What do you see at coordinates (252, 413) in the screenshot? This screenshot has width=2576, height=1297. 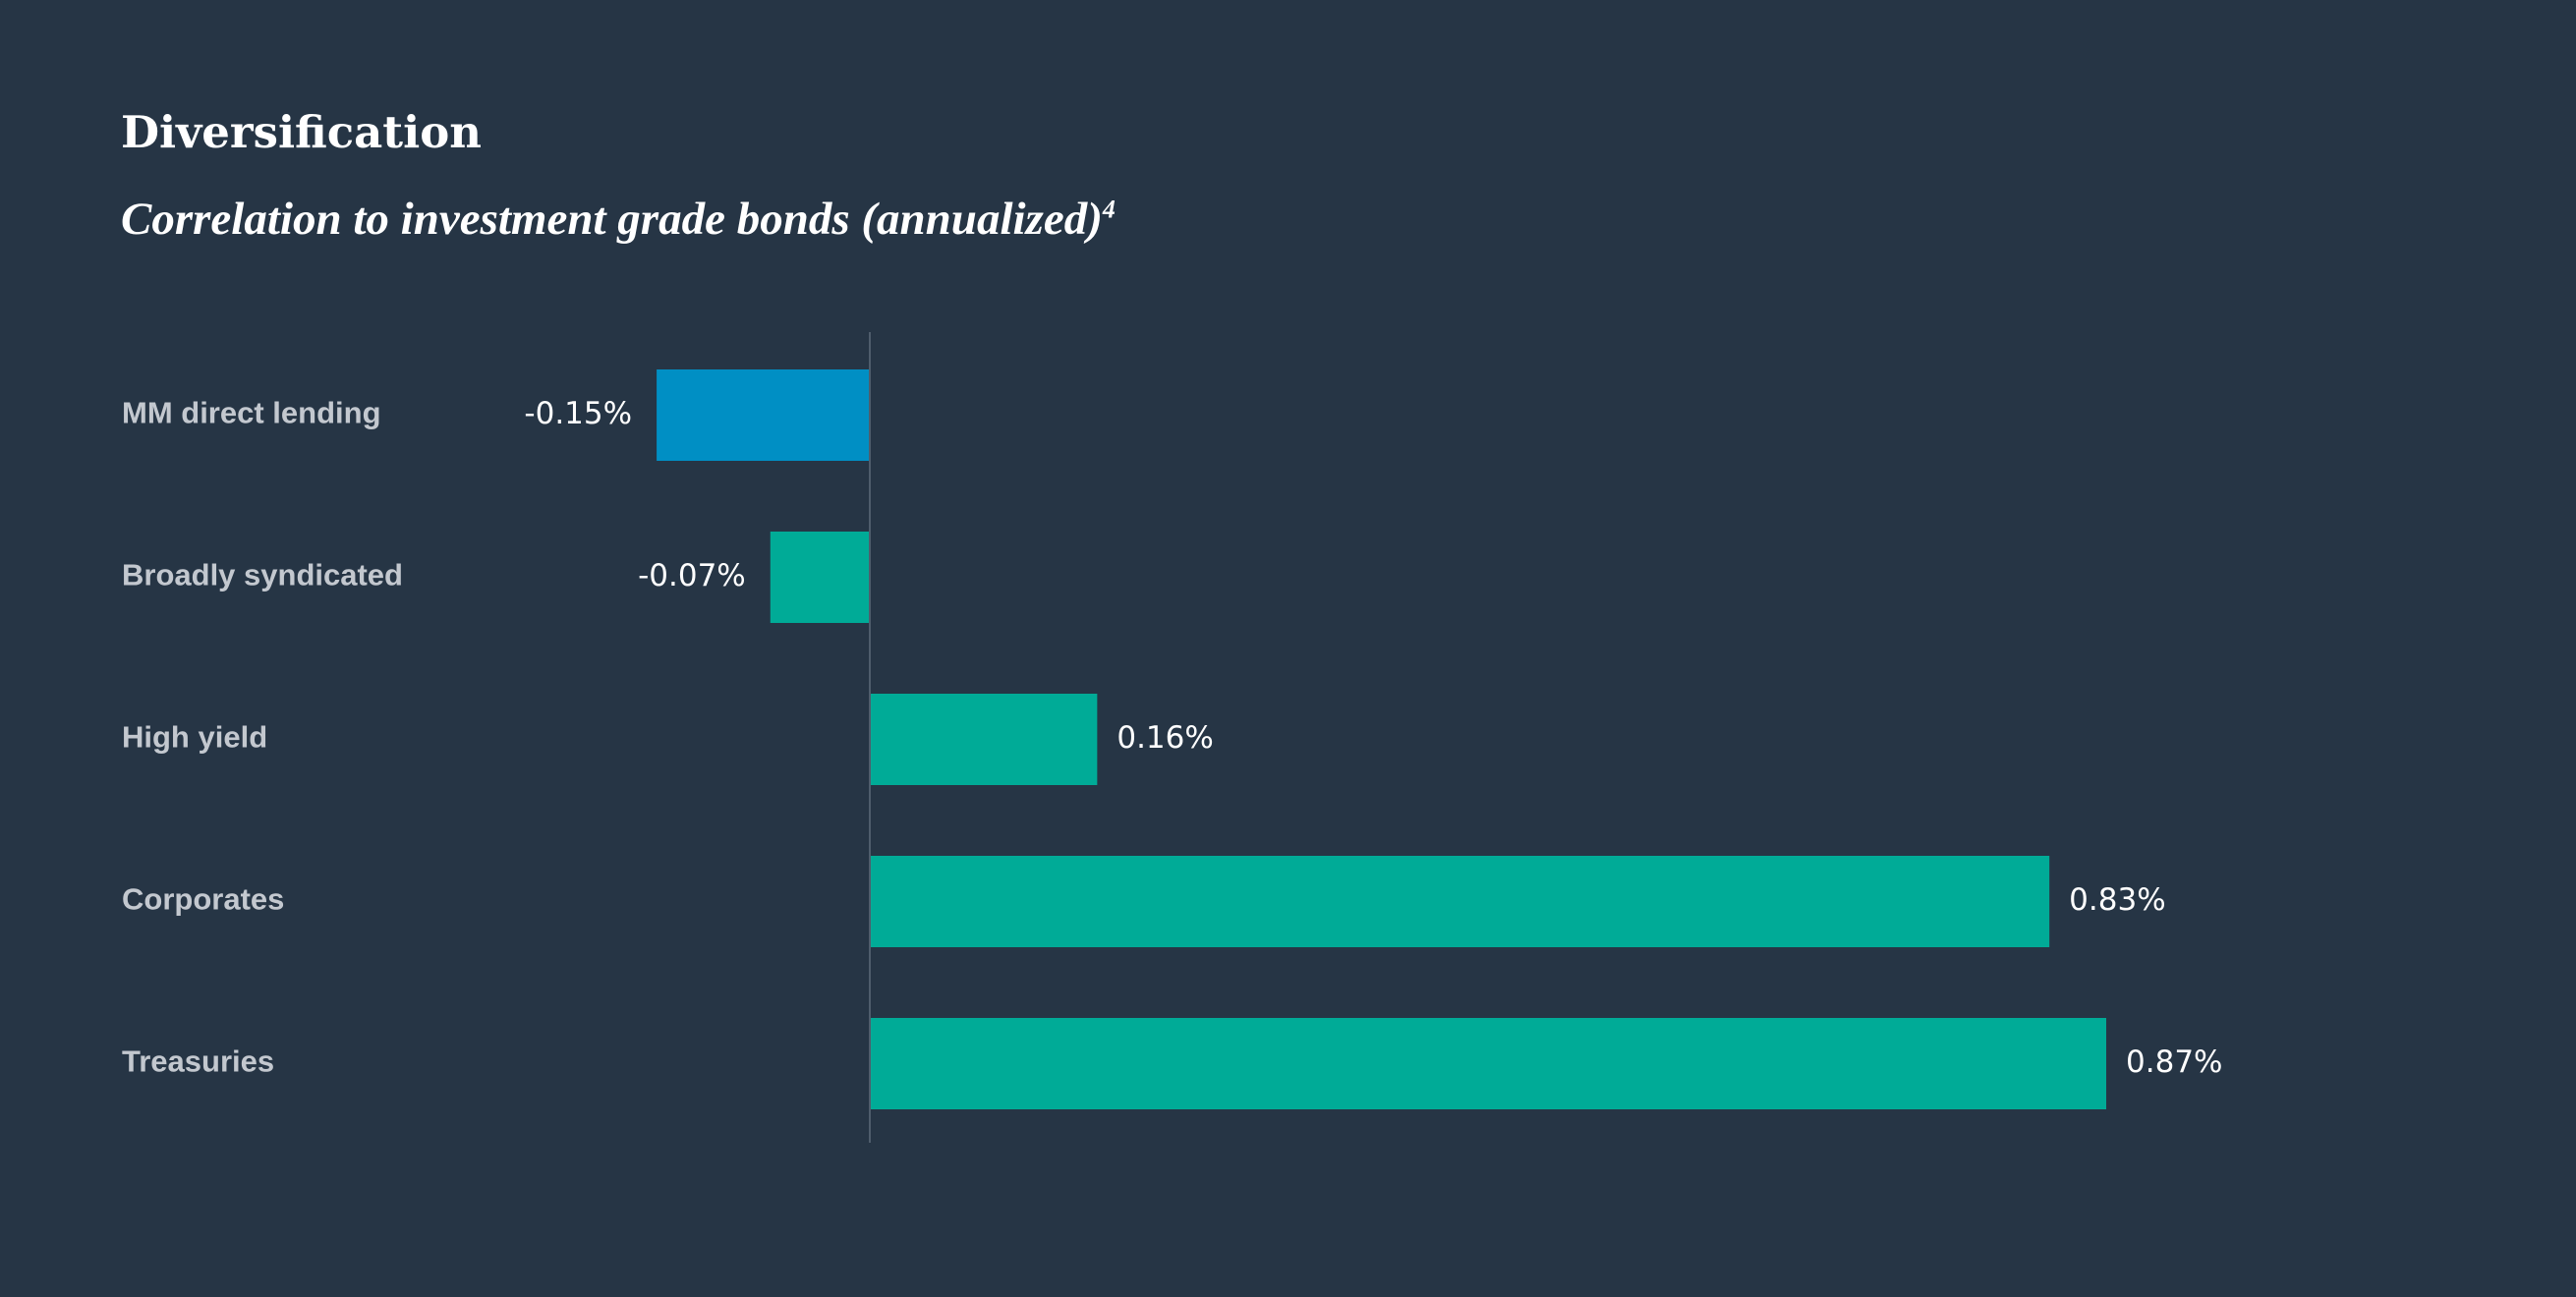 I see `category-label: MM direct lending` at bounding box center [252, 413].